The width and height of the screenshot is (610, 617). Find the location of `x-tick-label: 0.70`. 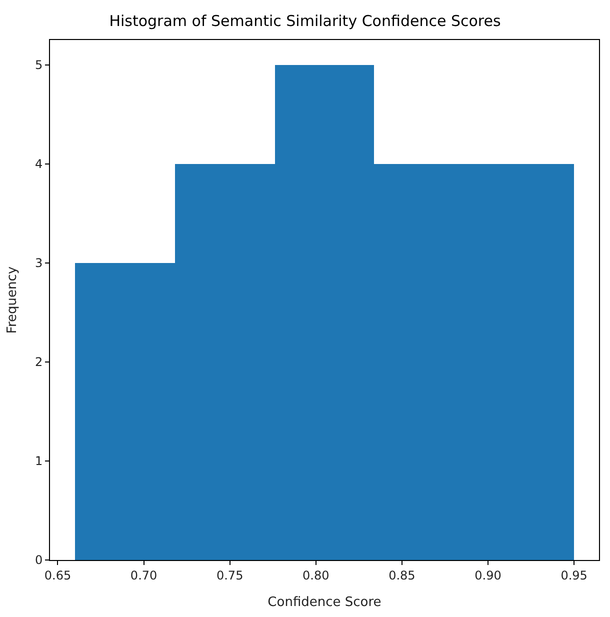

x-tick-label: 0.70 is located at coordinates (144, 575).